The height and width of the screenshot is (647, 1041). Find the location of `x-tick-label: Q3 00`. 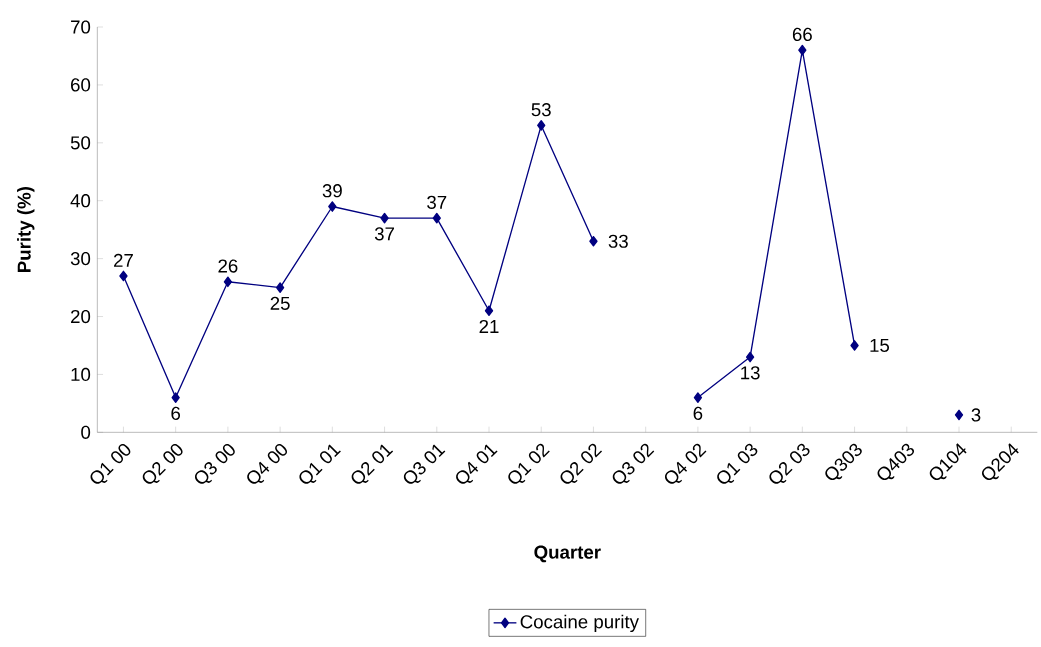

x-tick-label: Q3 00 is located at coordinates (214, 463).